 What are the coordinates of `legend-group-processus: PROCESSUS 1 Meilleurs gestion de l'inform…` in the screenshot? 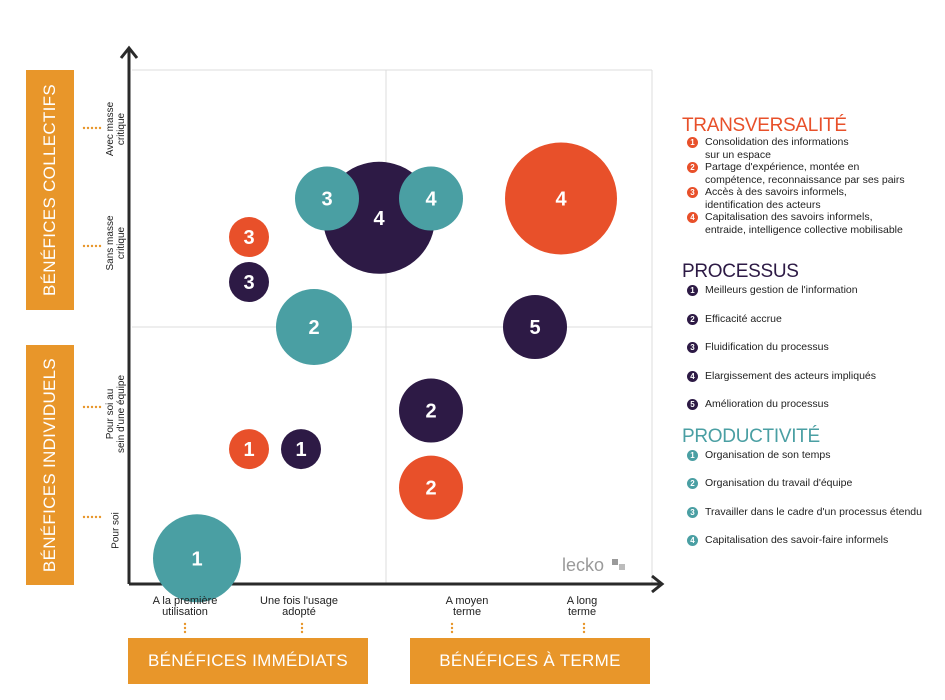 It's located at (813, 336).